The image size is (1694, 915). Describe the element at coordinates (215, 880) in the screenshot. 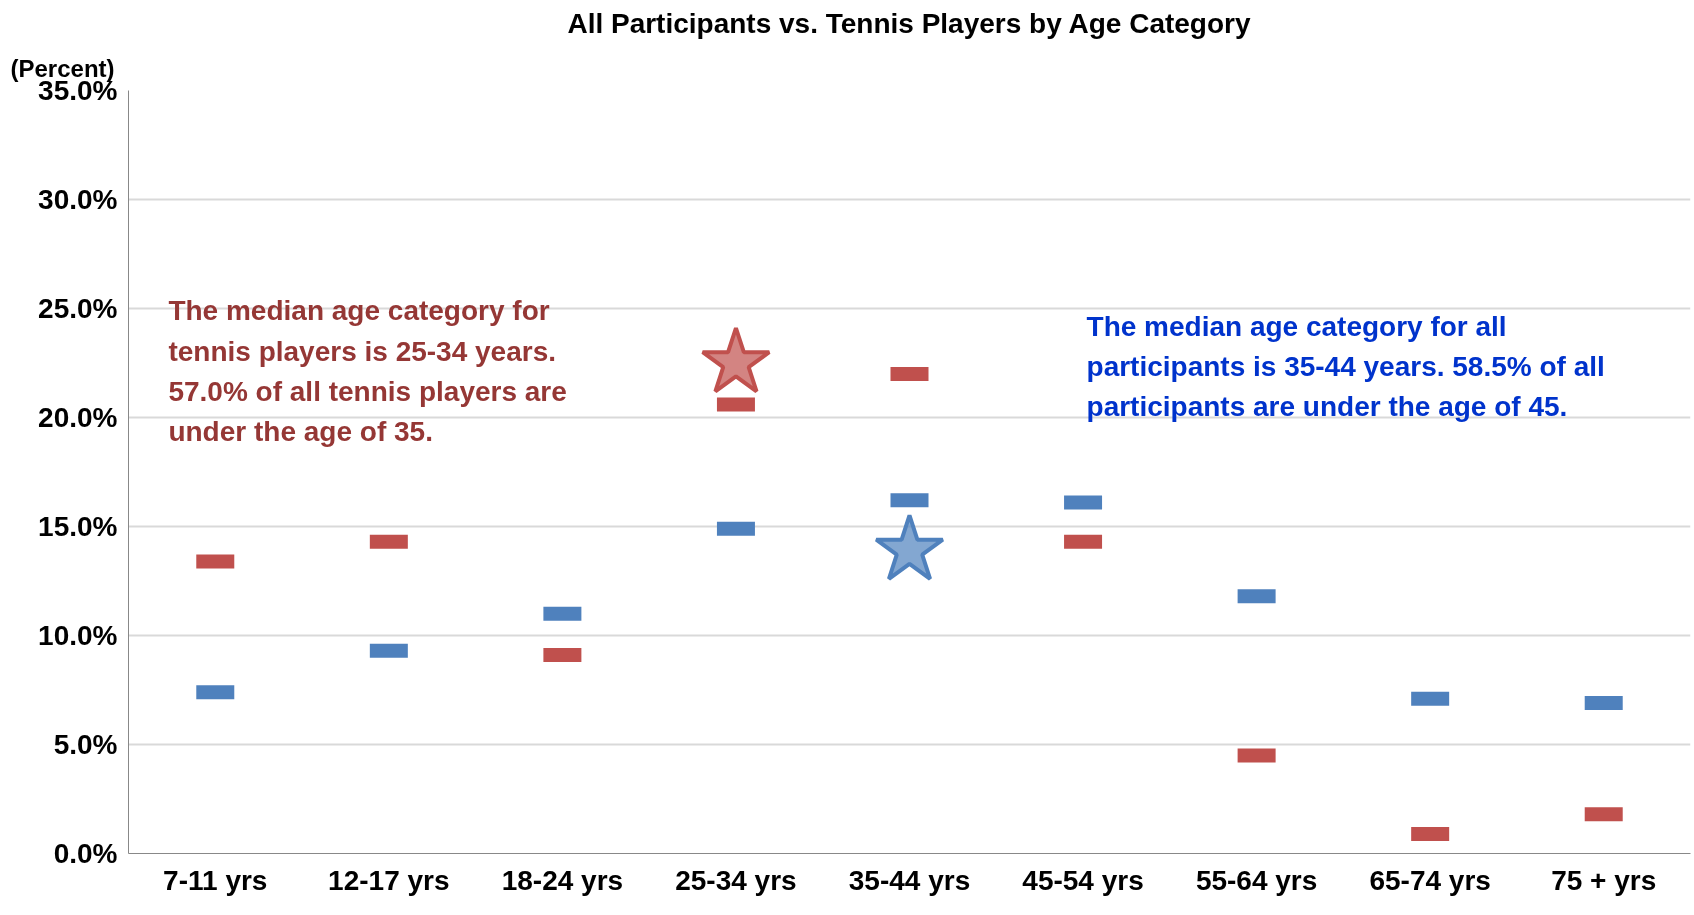

I see `x-tick-label: 7-11 yrs` at that location.